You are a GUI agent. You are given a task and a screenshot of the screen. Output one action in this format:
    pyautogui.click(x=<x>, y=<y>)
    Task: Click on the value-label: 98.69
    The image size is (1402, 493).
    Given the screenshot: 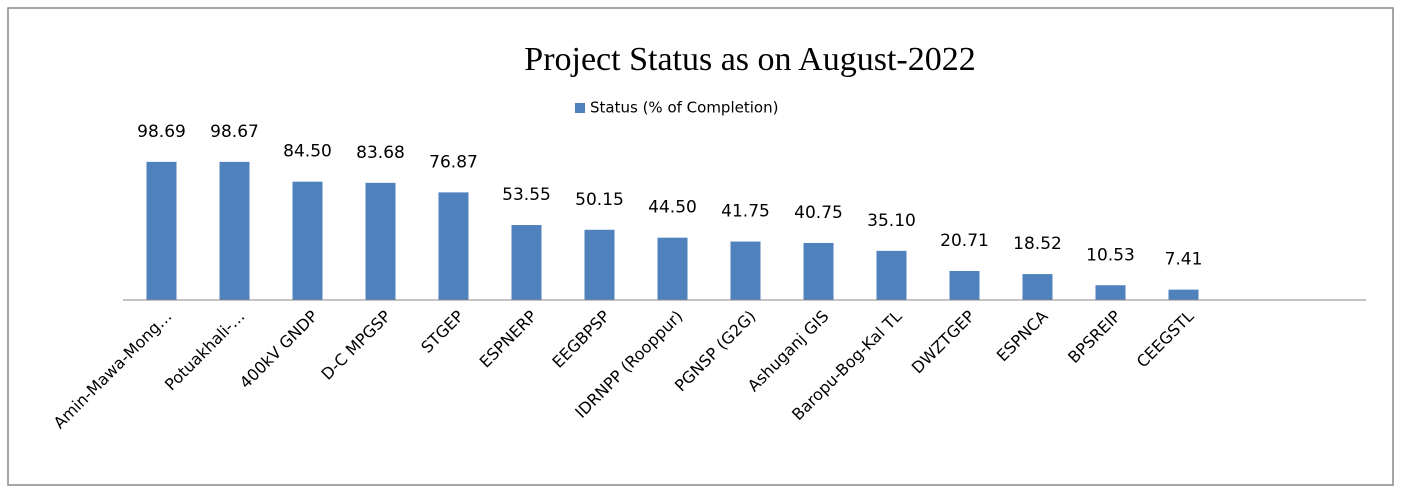 What is the action you would take?
    pyautogui.click(x=161, y=132)
    